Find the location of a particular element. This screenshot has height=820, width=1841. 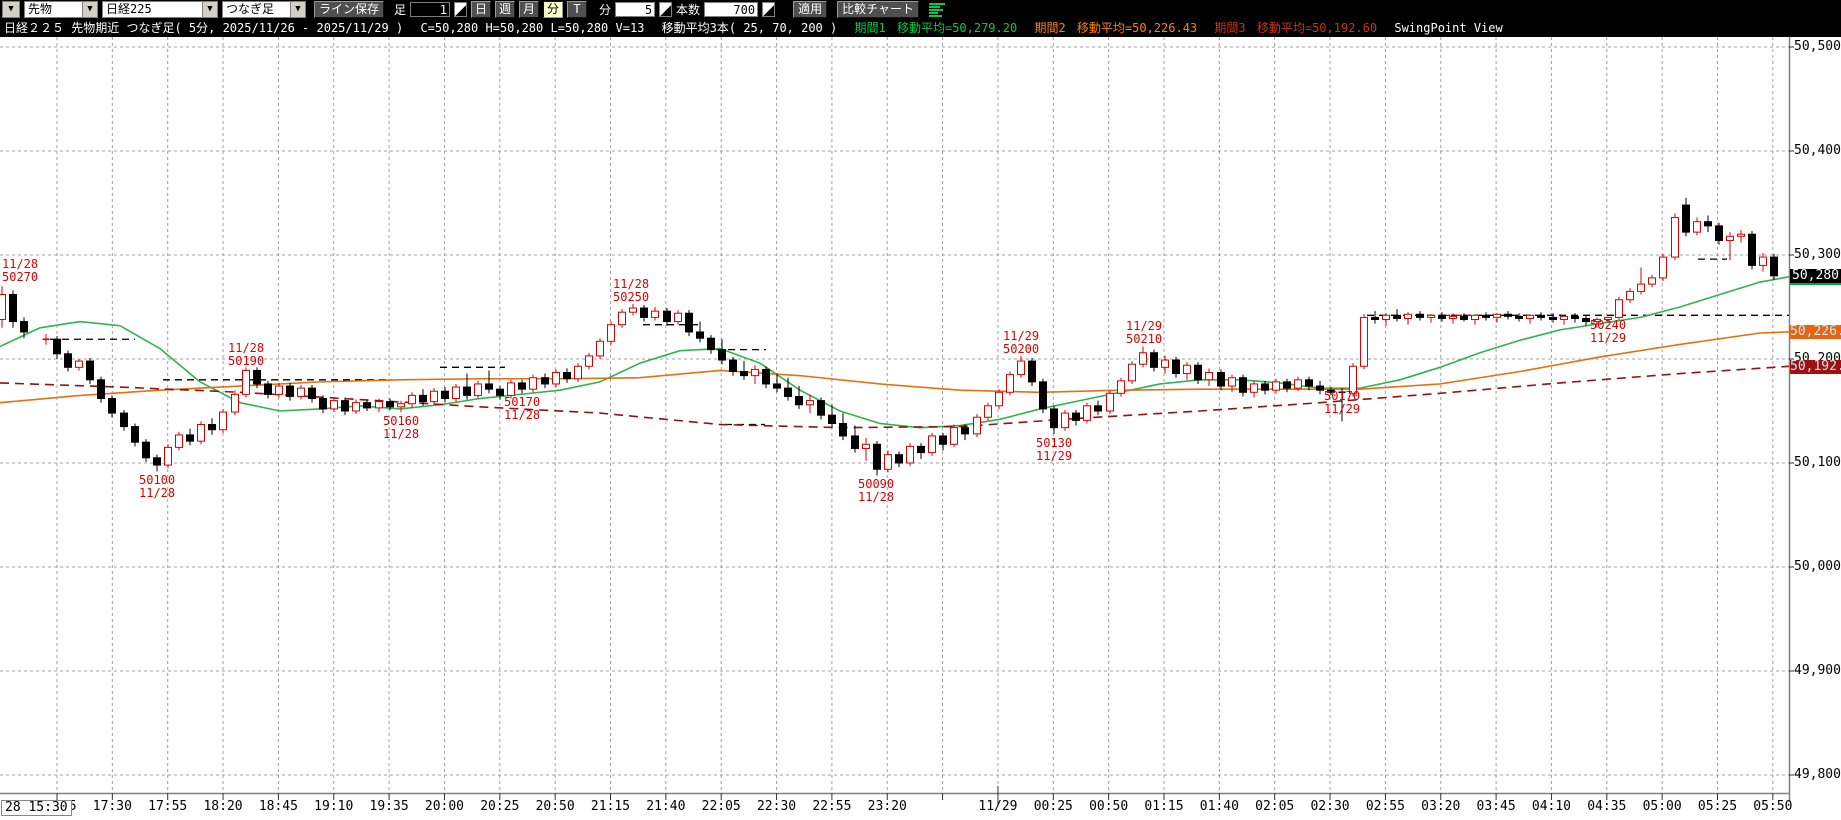

y-axis-label: 49,800.00 is located at coordinates (1817, 774).